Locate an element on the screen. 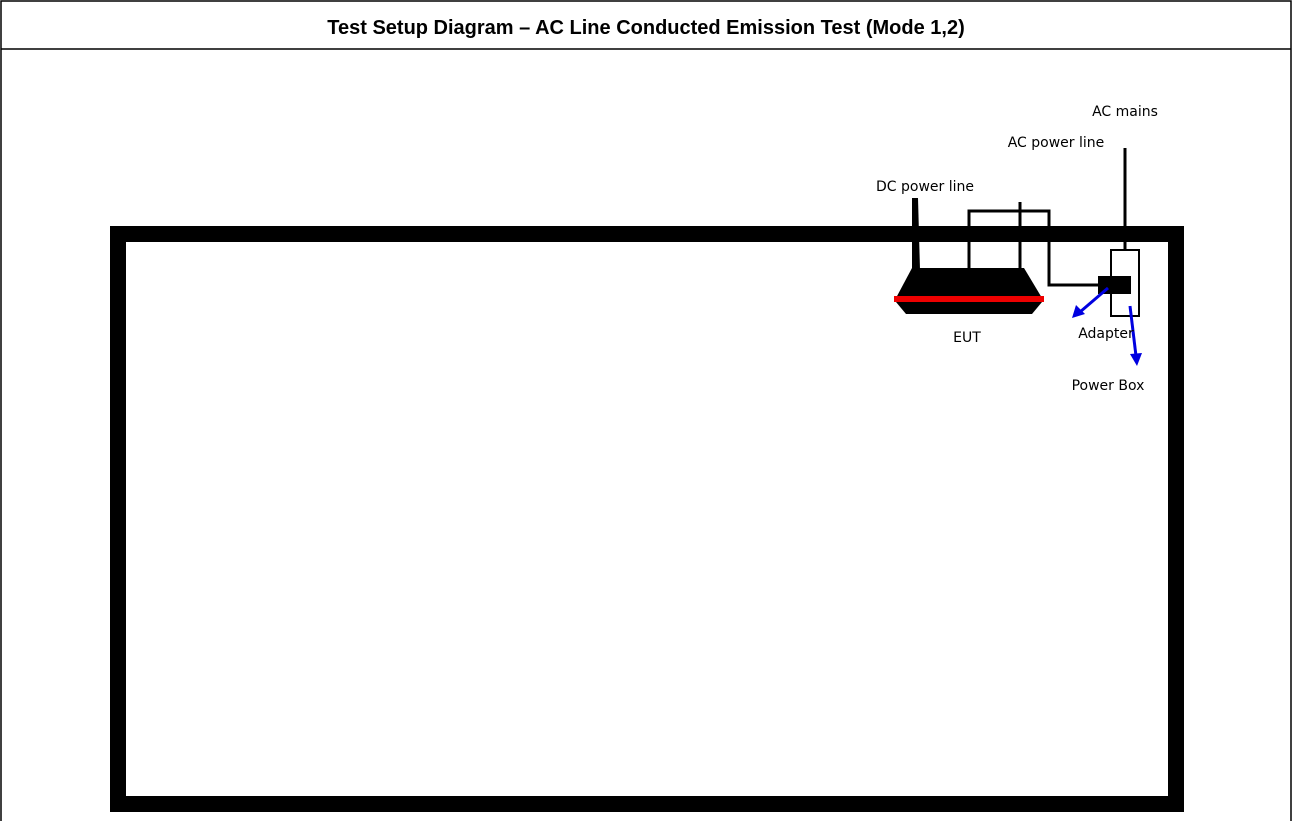  label: Adapter is located at coordinates (1106, 334).